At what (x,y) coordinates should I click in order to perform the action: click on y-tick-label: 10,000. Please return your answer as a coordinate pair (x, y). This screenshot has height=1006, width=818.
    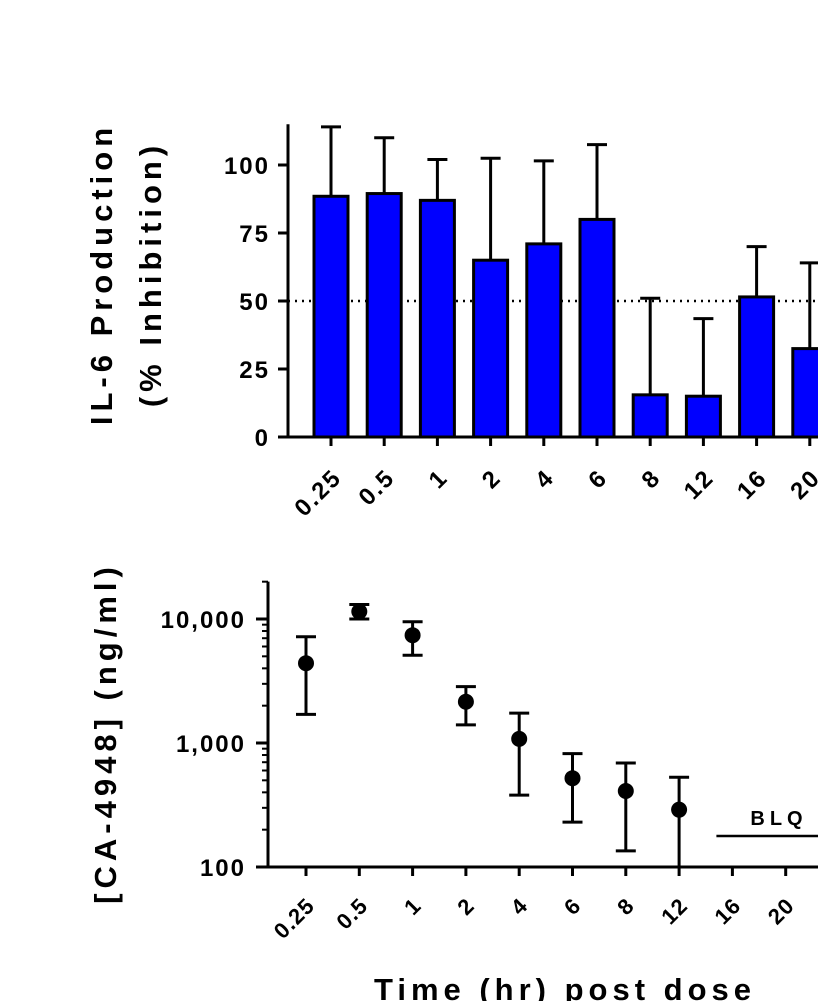
    Looking at the image, I should click on (203, 620).